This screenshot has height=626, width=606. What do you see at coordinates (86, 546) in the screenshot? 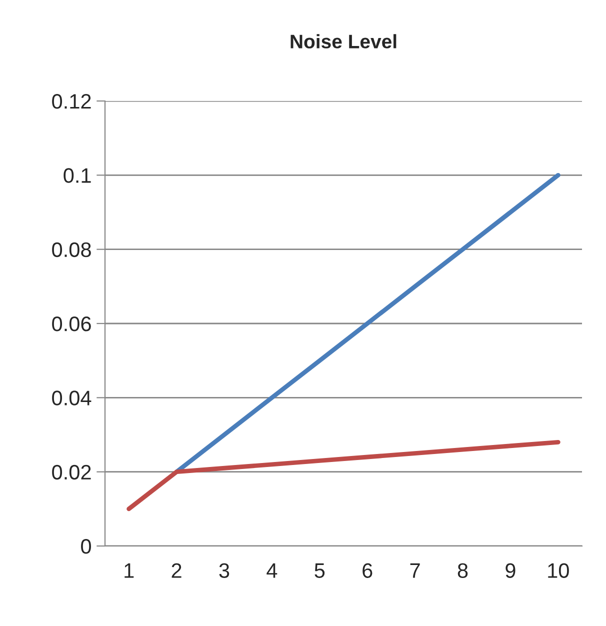
I see `y-tick-label: 0` at bounding box center [86, 546].